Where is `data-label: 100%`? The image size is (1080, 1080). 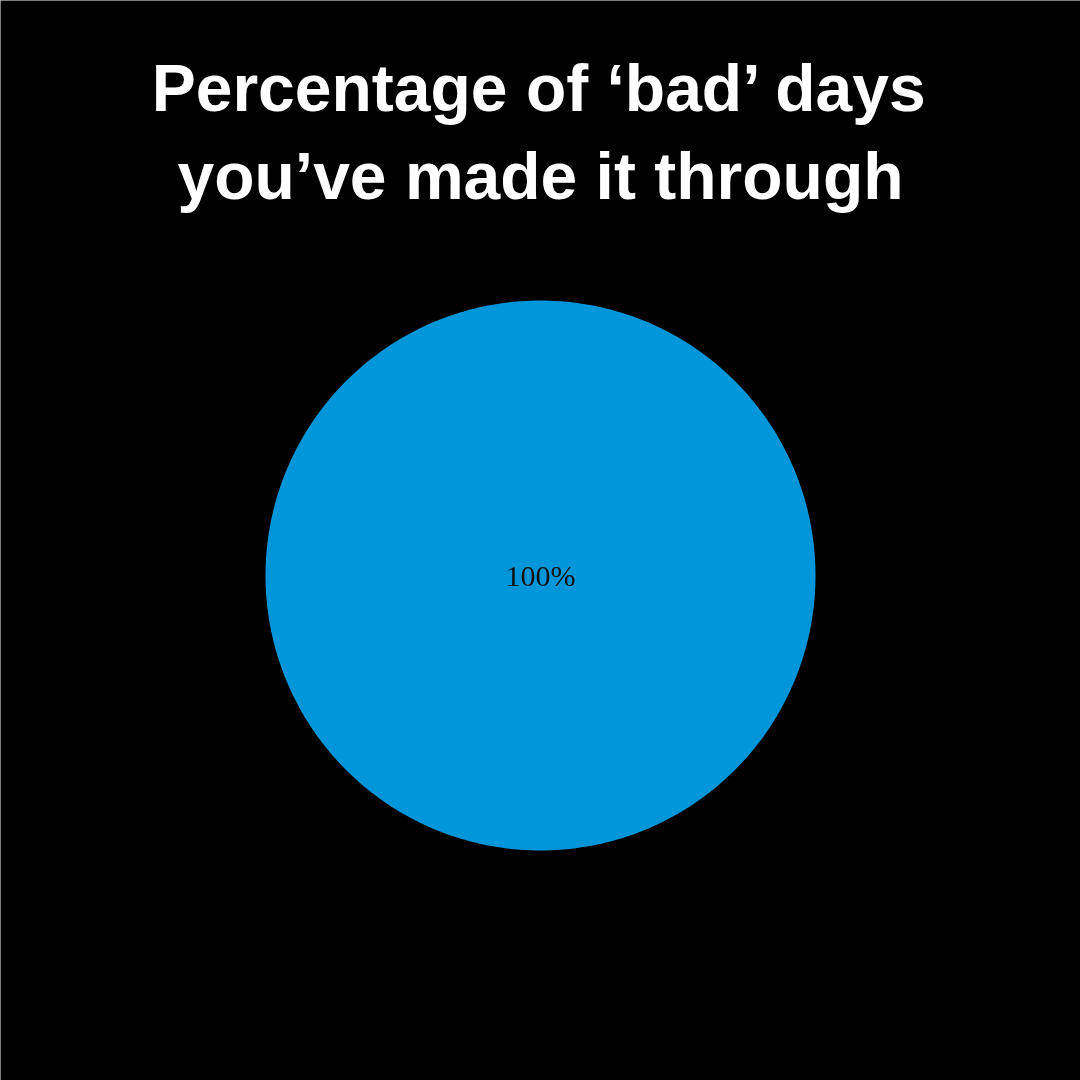 data-label: 100% is located at coordinates (540, 575).